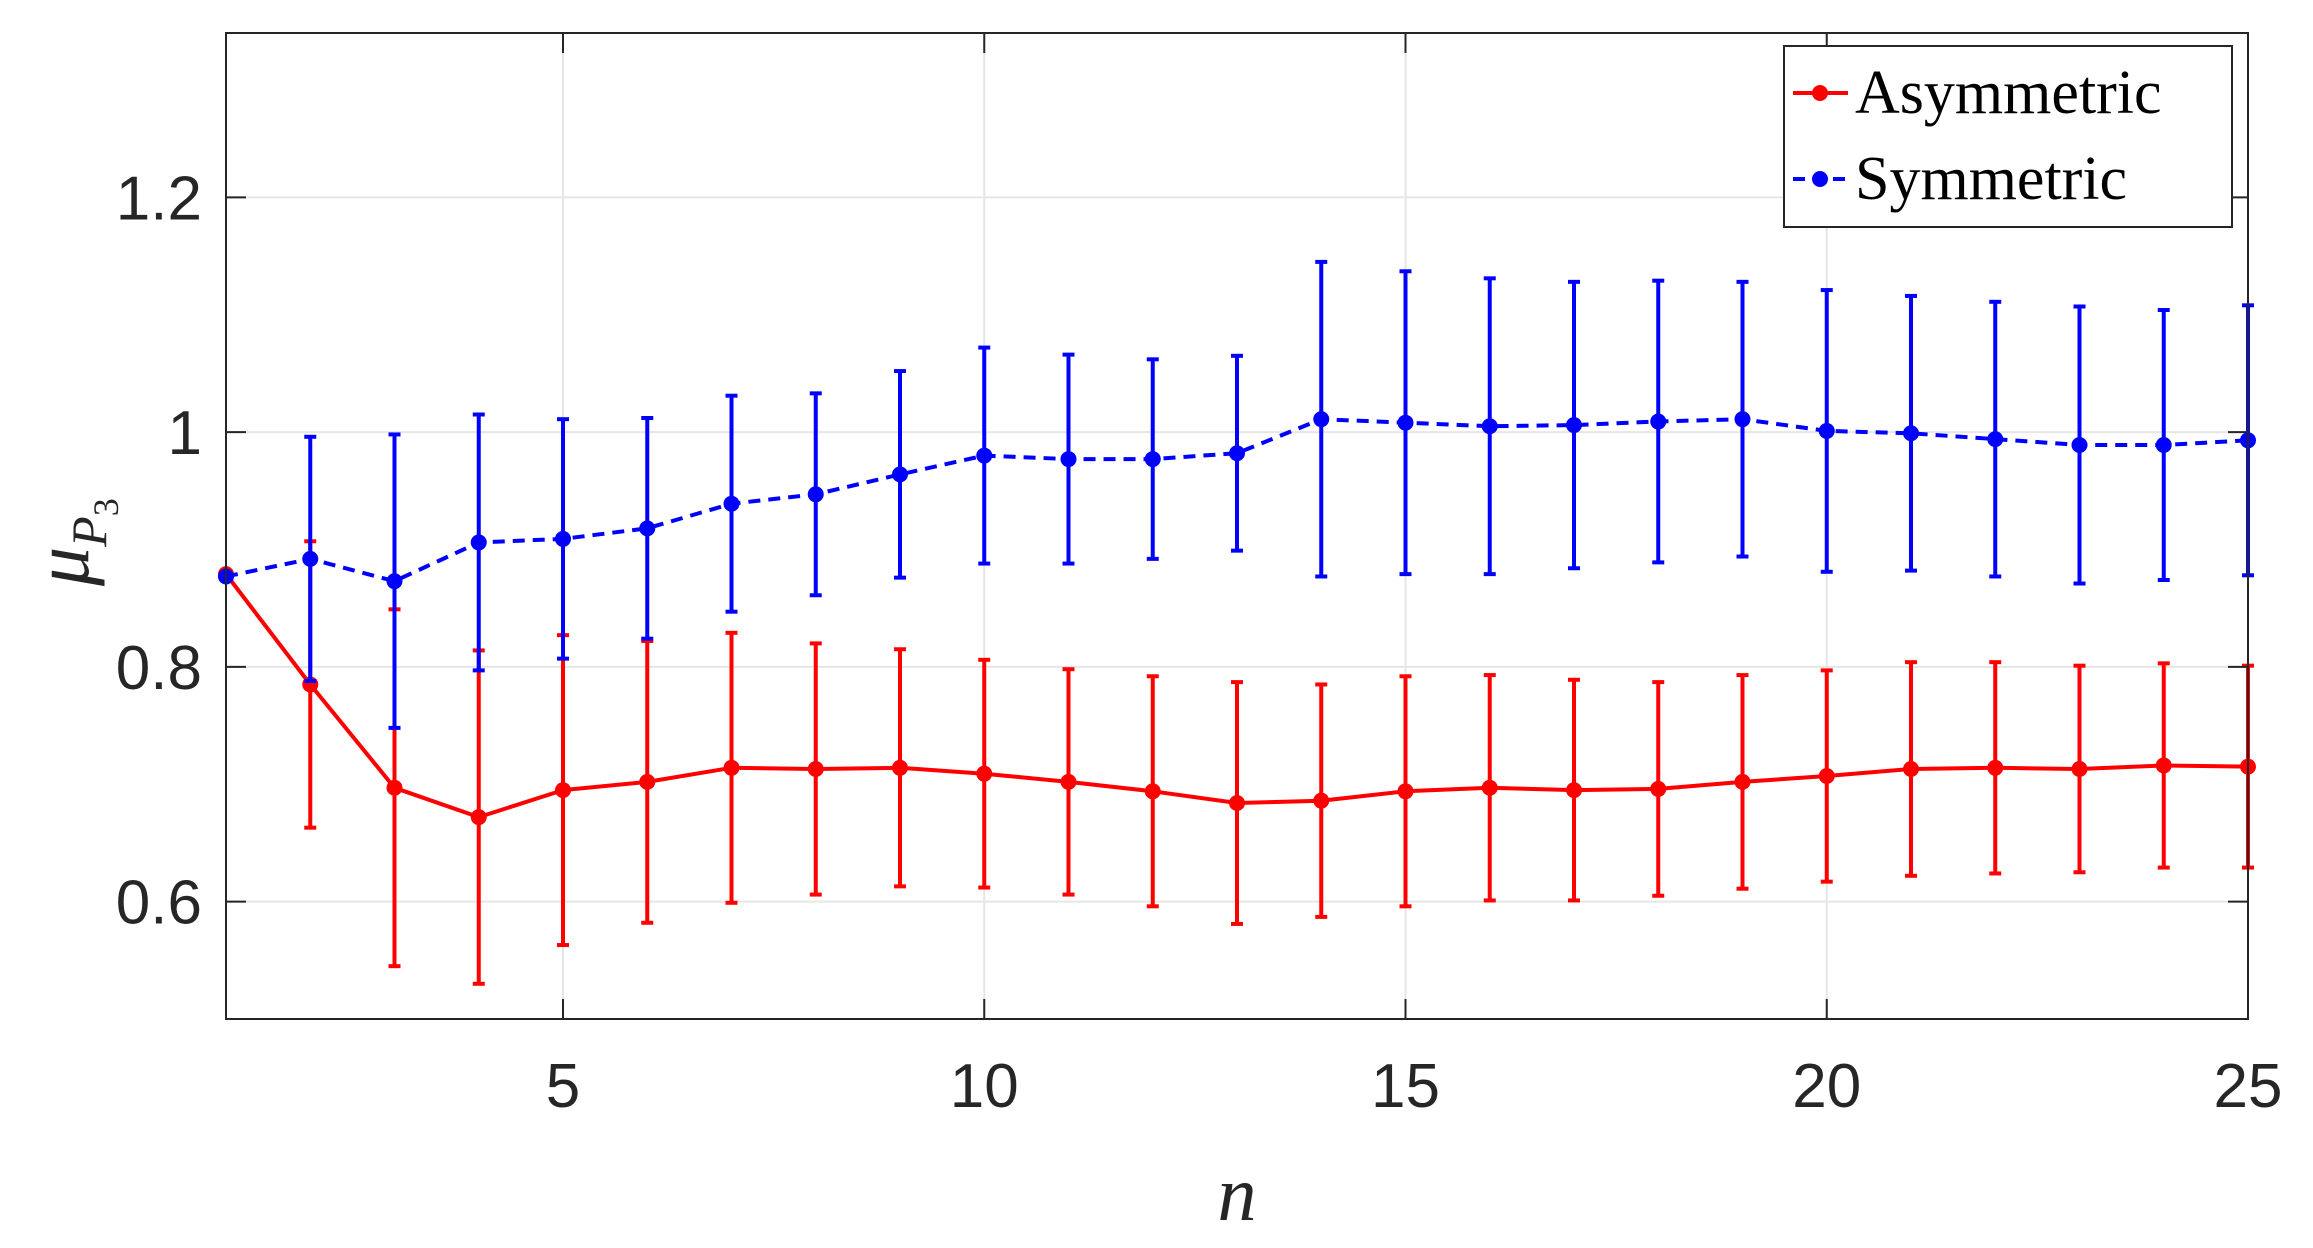 This screenshot has width=2313, height=1248. I want to click on y-tick-label: 0.6, so click(159, 903).